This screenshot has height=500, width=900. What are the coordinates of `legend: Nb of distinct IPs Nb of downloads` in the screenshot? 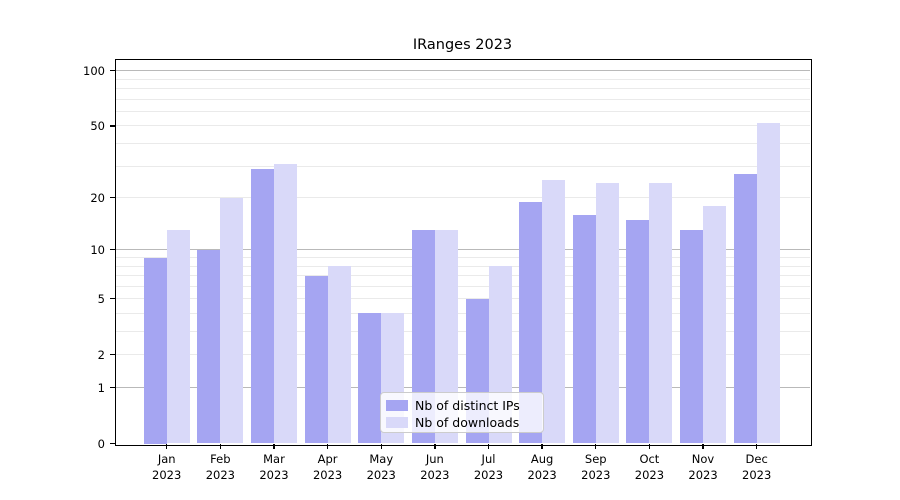 It's located at (462, 412).